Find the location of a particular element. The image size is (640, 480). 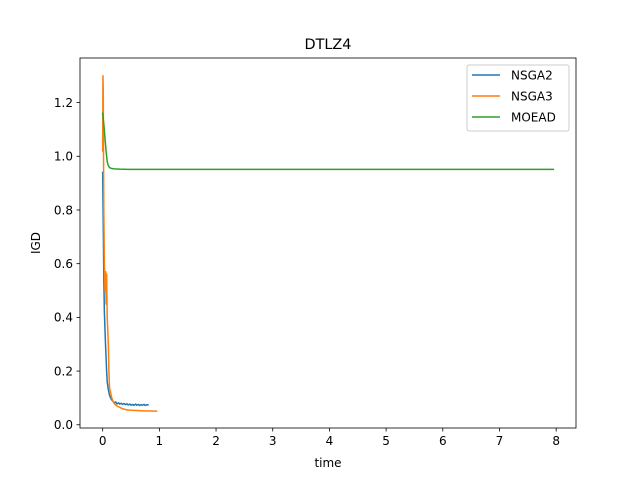

legend: NSGA2 NSGA3 MOEAD is located at coordinates (518, 98).